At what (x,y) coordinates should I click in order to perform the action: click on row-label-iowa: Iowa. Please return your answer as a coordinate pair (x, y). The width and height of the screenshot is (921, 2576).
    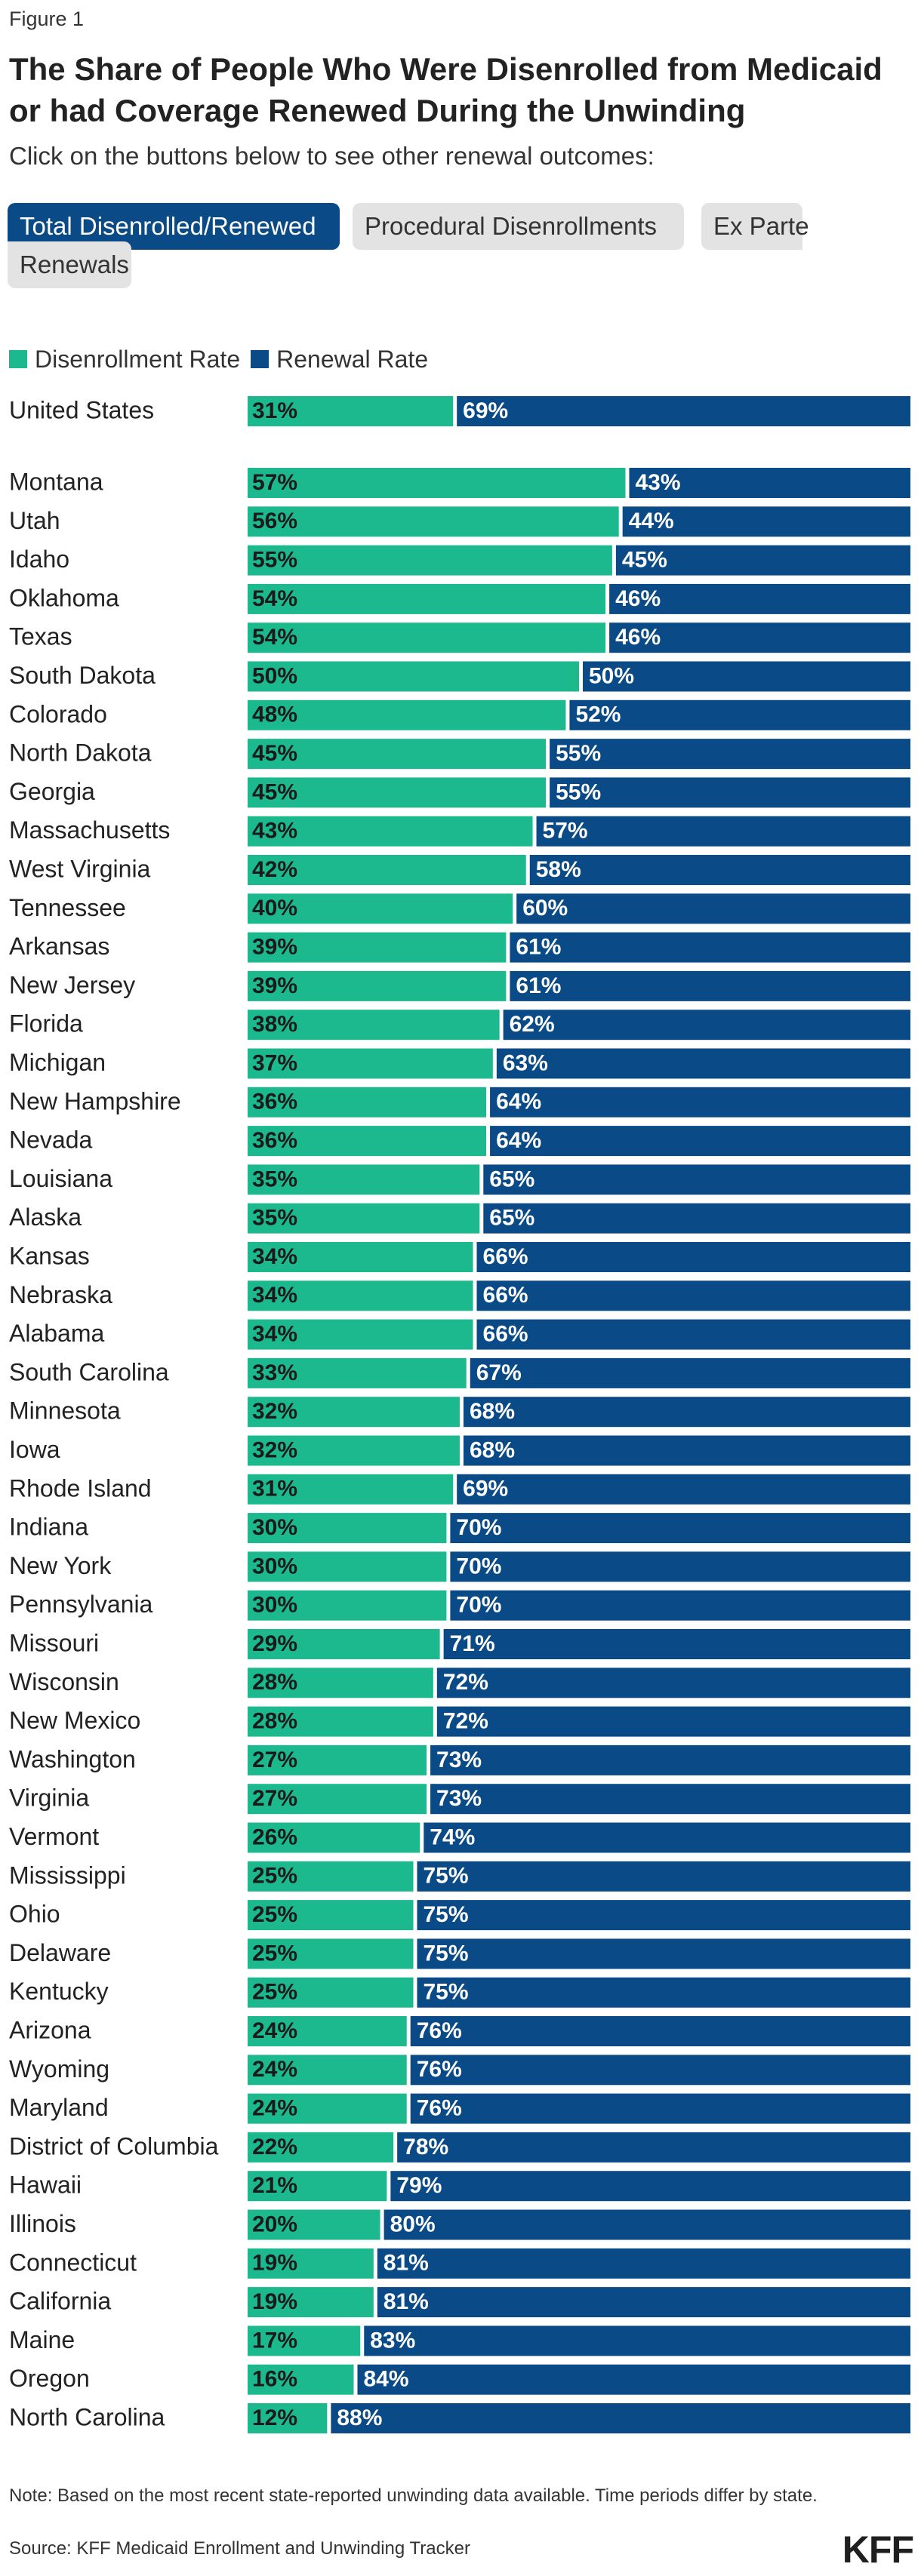
    Looking at the image, I should click on (34, 1449).